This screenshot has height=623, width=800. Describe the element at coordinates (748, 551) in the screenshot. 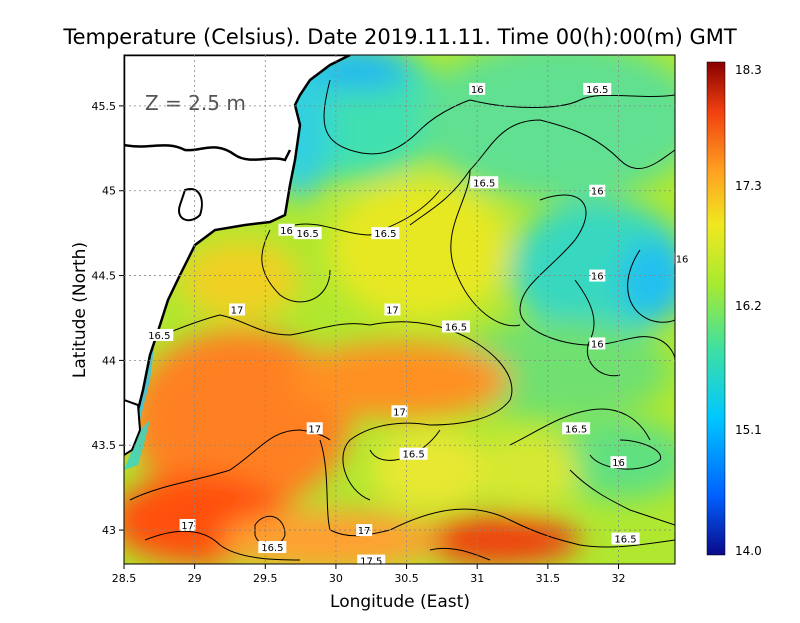

I see `colorbar-label: 14.0` at that location.